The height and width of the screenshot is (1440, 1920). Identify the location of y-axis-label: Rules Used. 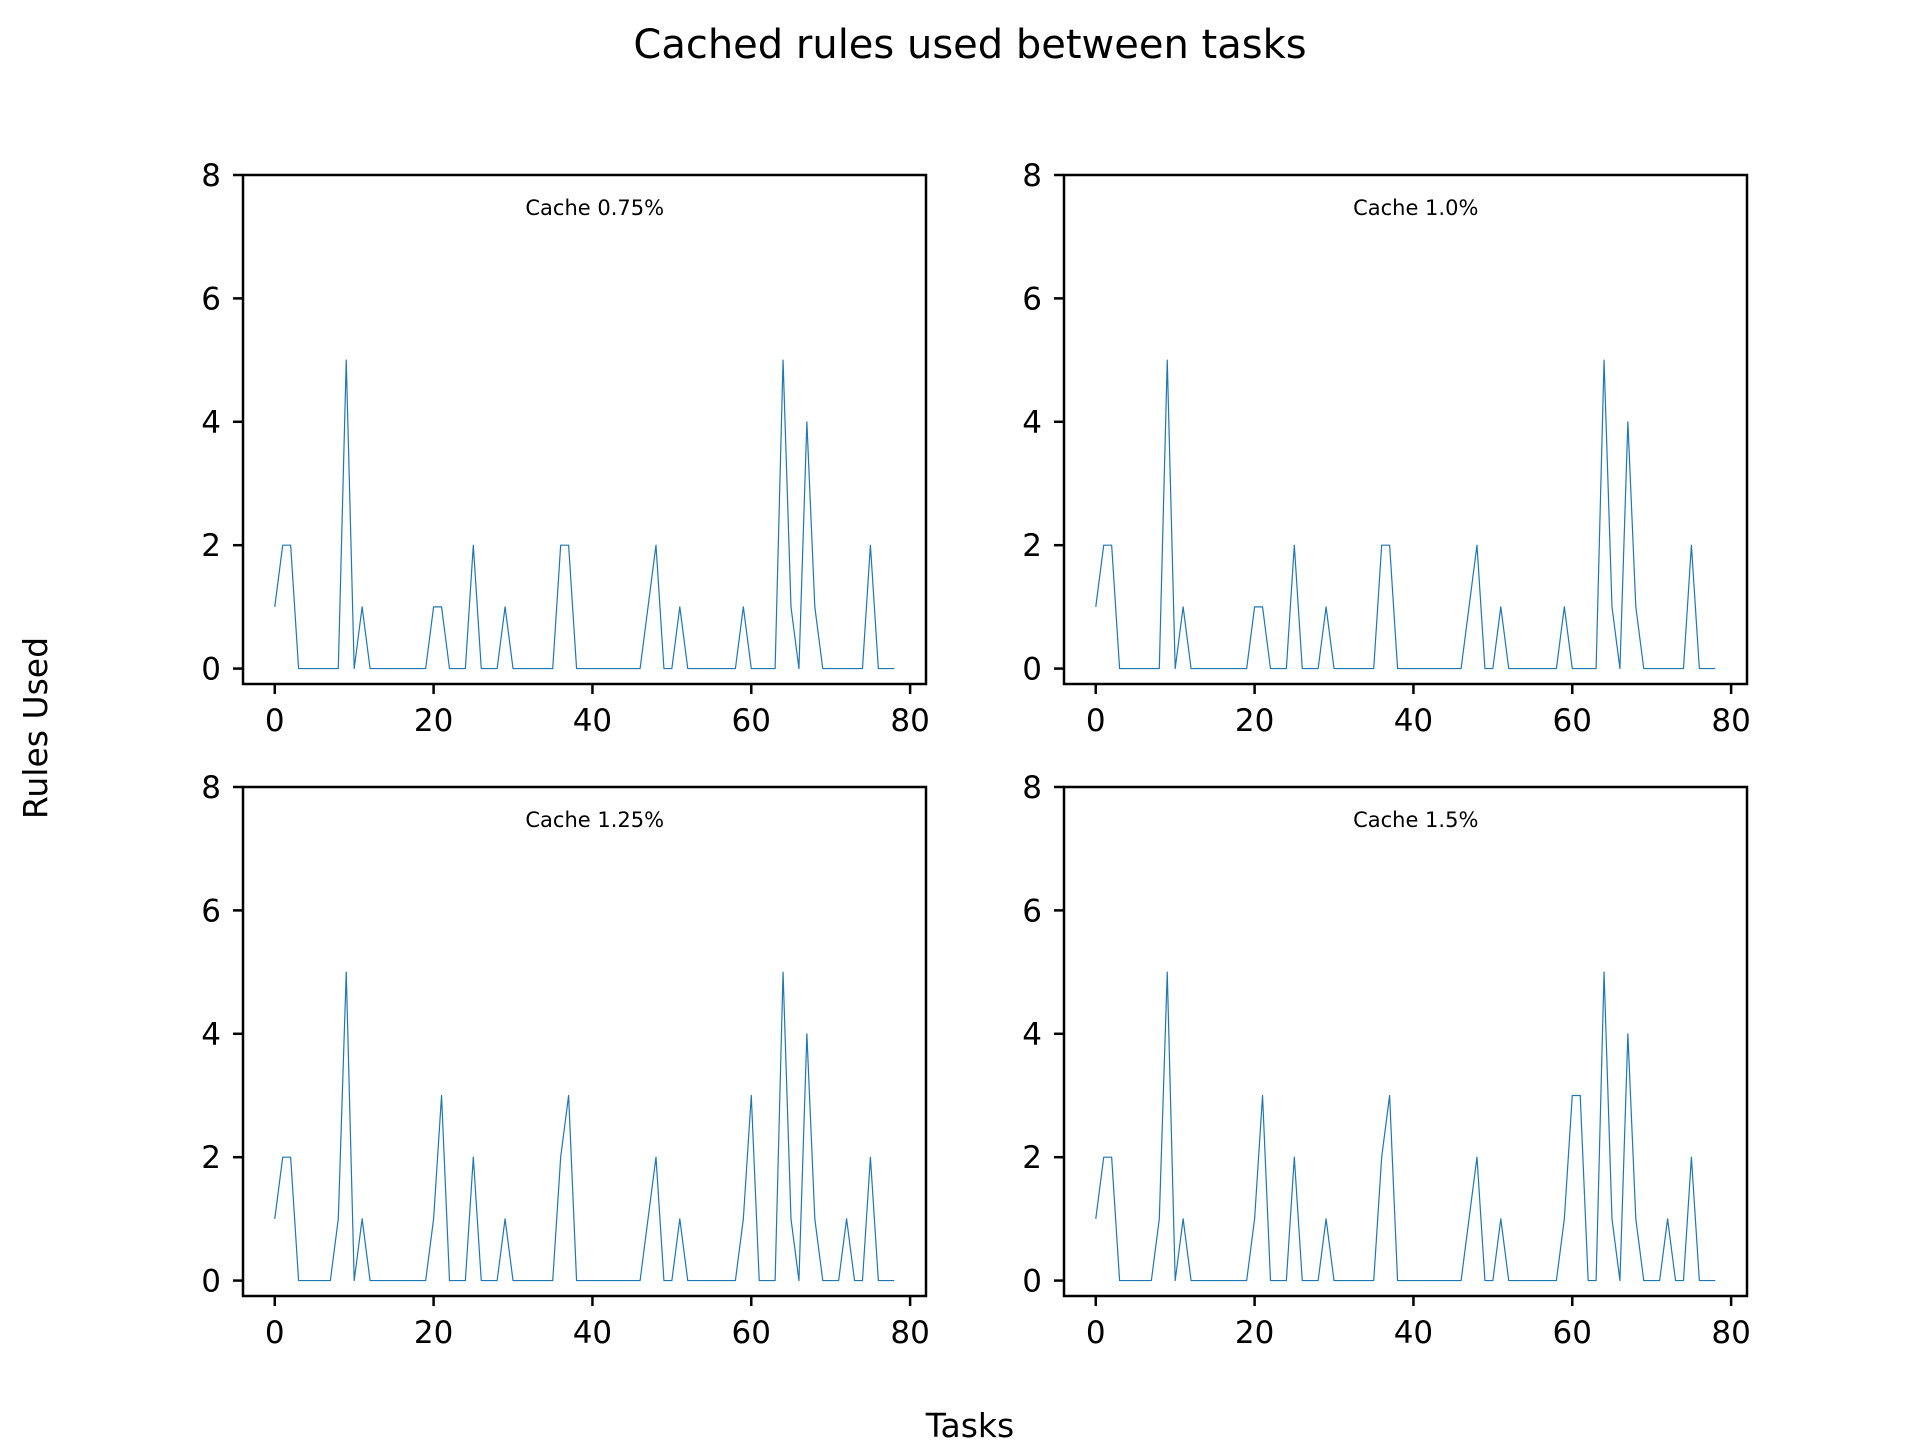
(35, 728).